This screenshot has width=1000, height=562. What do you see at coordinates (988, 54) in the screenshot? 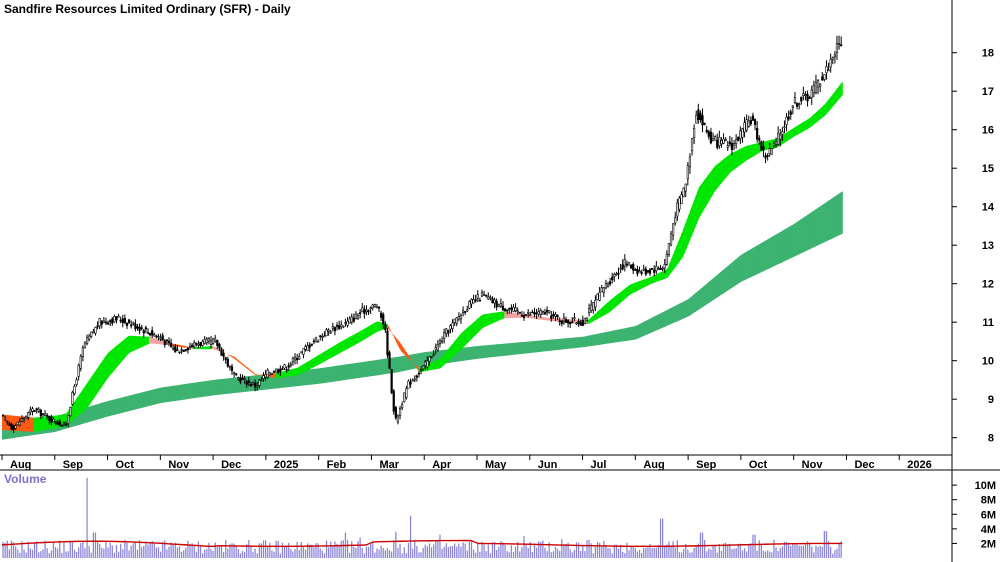
I see `price-tick-label: 18` at bounding box center [988, 54].